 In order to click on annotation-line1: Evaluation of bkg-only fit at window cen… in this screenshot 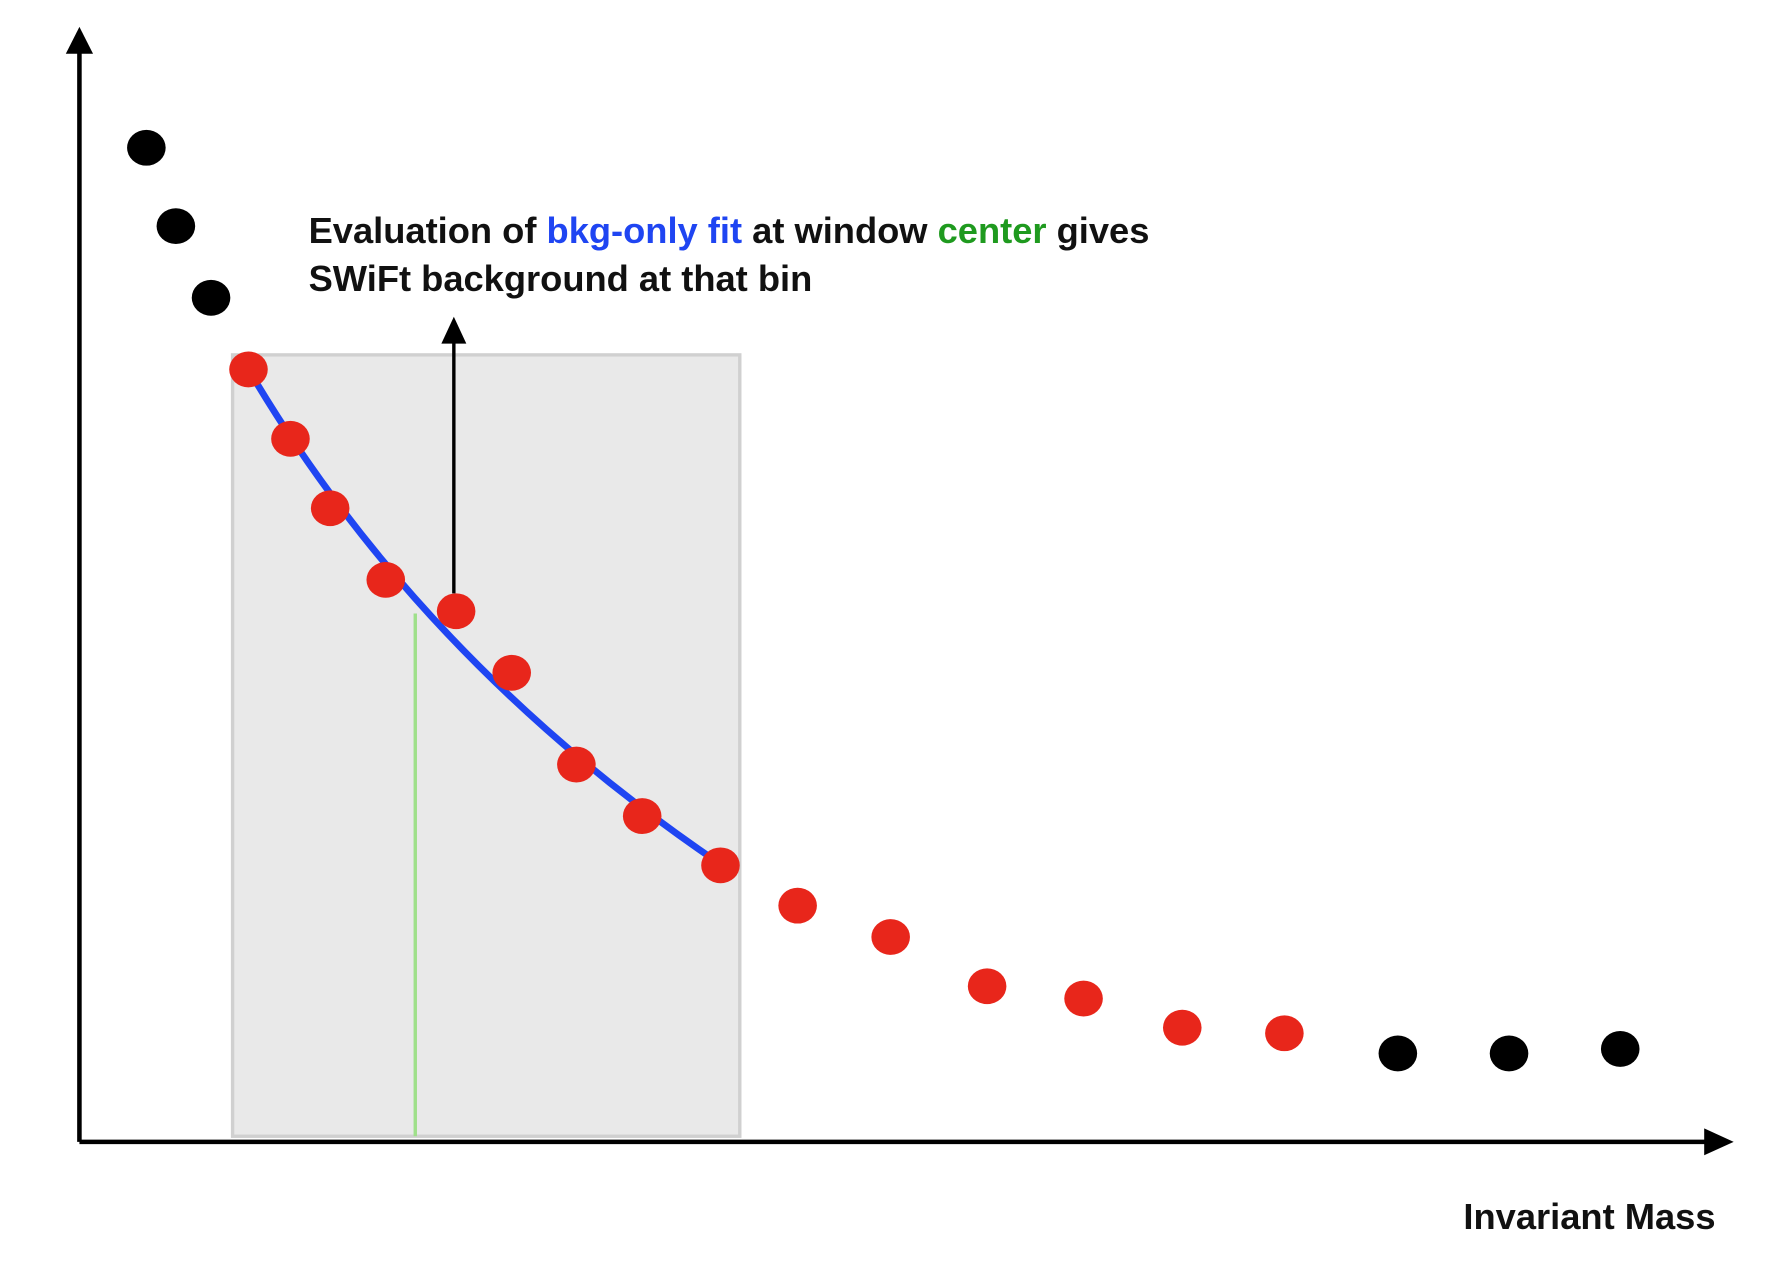, I will do `click(729, 230)`.